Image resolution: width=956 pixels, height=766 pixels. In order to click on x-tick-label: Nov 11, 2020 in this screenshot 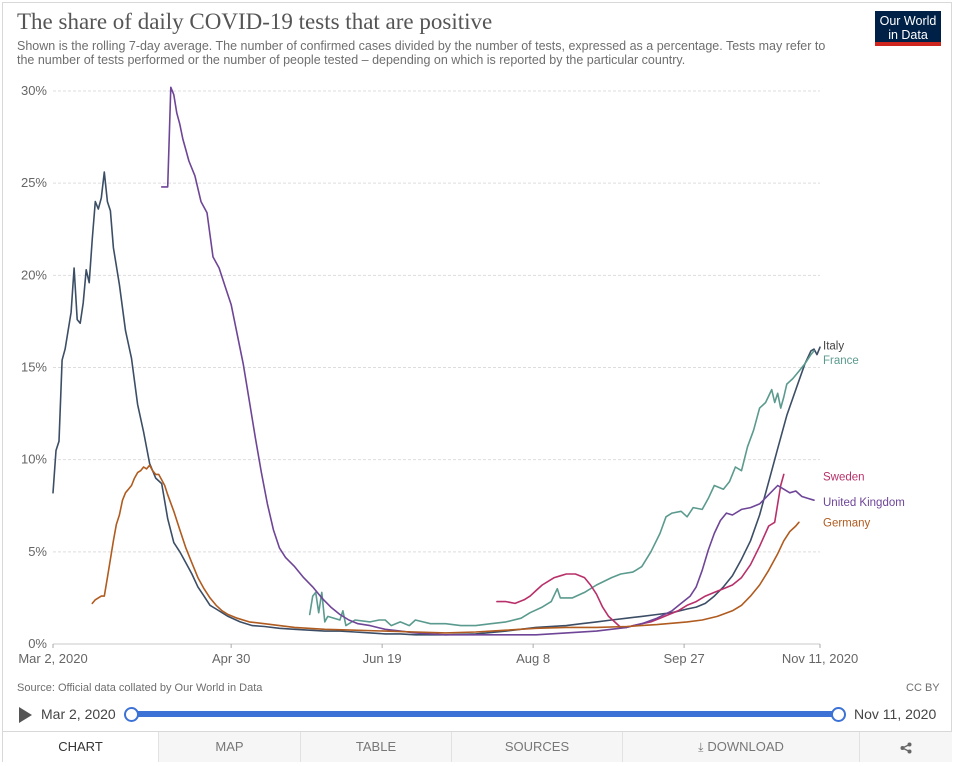, I will do `click(820, 658)`.